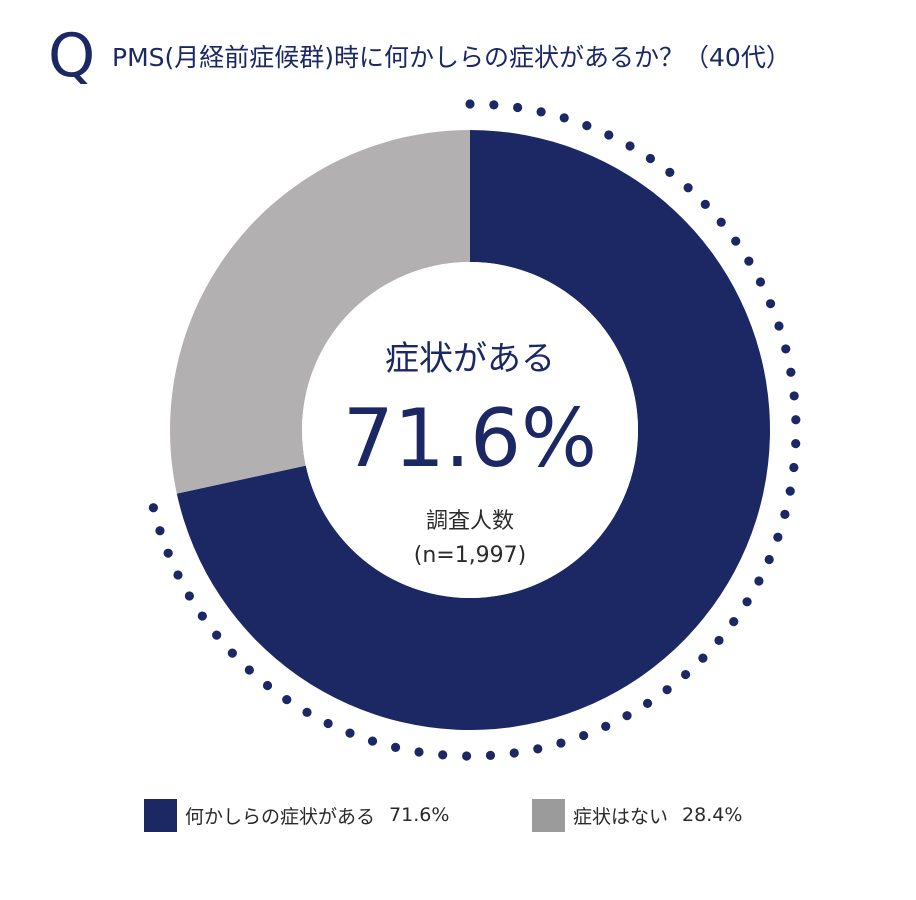  Describe the element at coordinates (470, 438) in the screenshot. I see `center-value: 71.6%` at that location.